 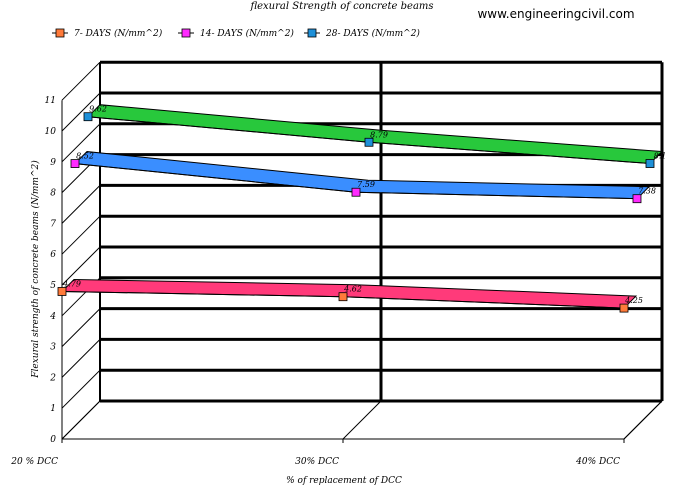 What do you see at coordinates (53, 194) in the screenshot?
I see `y-tick-label: 8` at bounding box center [53, 194].